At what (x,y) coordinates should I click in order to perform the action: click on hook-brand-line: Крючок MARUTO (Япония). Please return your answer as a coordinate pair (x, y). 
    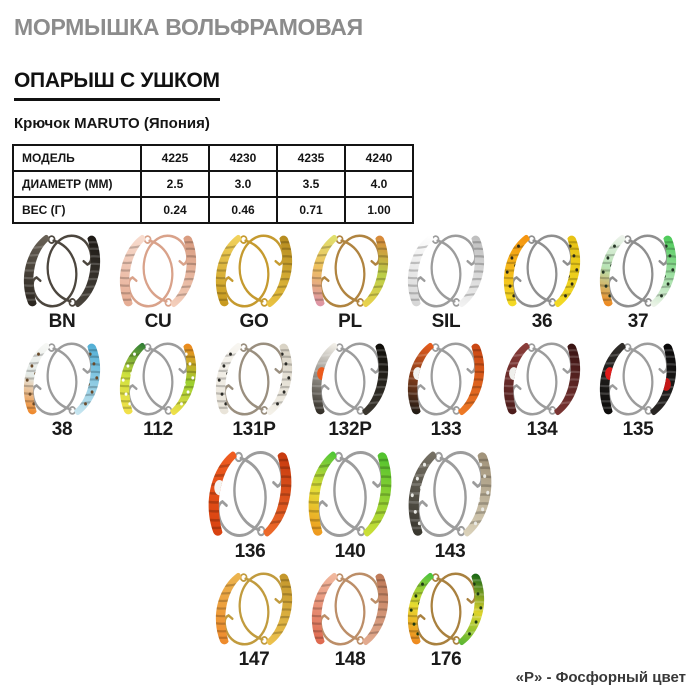
    Looking at the image, I should click on (112, 123).